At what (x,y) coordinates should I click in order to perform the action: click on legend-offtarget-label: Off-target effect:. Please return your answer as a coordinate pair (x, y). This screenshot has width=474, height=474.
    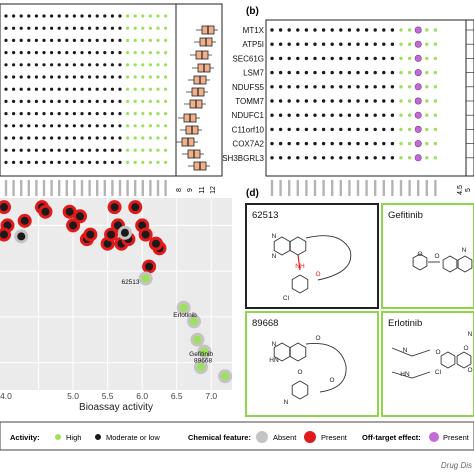
    Looking at the image, I should click on (391, 437).